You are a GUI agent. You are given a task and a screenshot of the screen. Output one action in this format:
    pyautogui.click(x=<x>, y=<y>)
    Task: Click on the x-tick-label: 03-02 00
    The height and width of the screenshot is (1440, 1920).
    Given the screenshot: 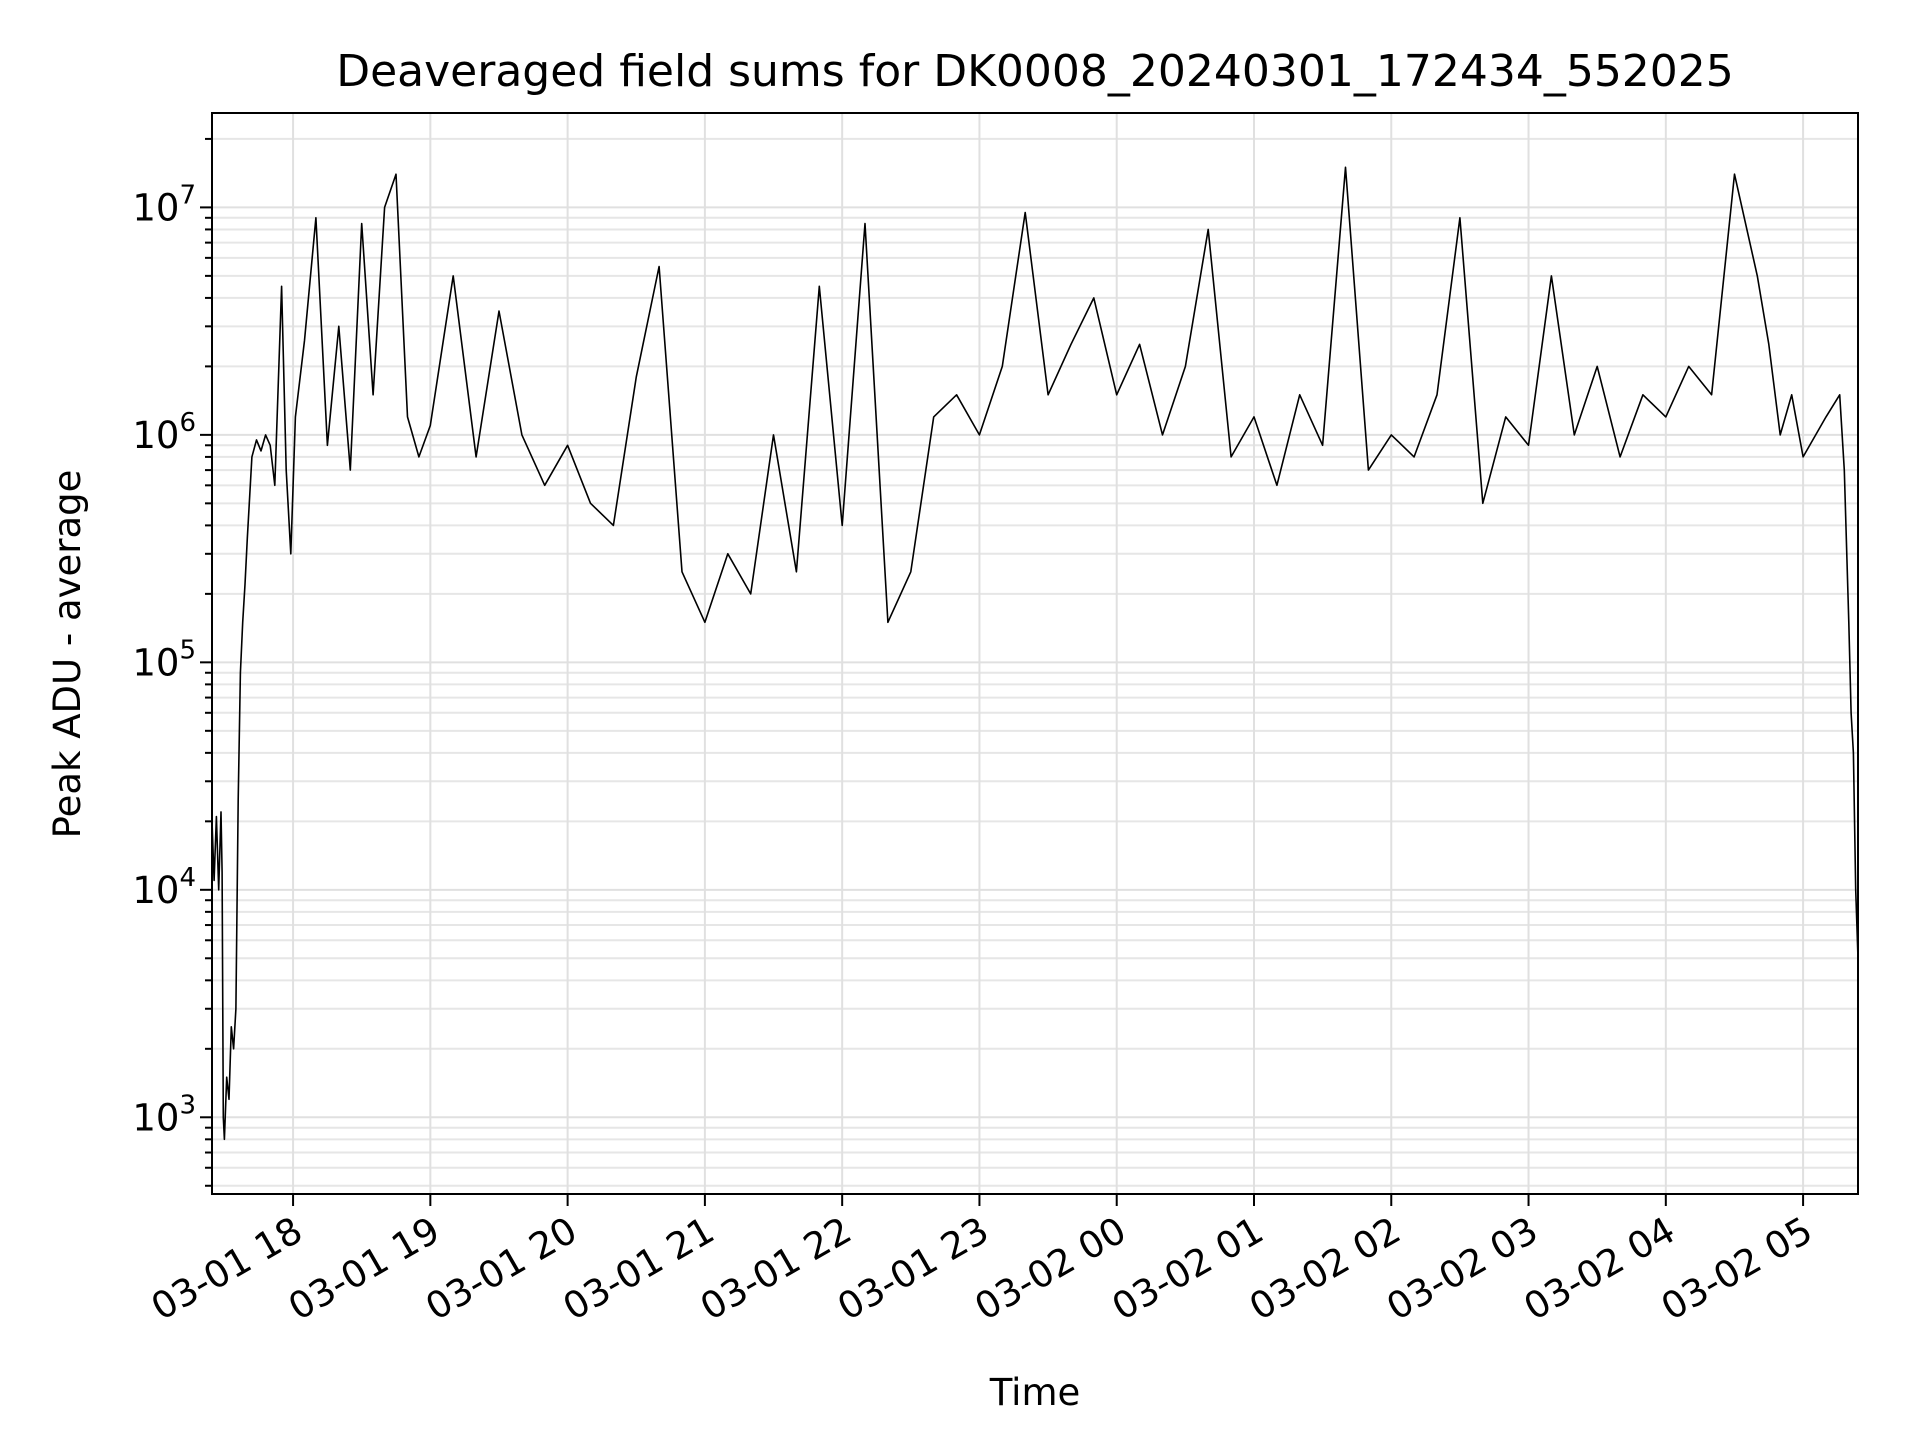 What is the action you would take?
    pyautogui.click(x=1051, y=1269)
    